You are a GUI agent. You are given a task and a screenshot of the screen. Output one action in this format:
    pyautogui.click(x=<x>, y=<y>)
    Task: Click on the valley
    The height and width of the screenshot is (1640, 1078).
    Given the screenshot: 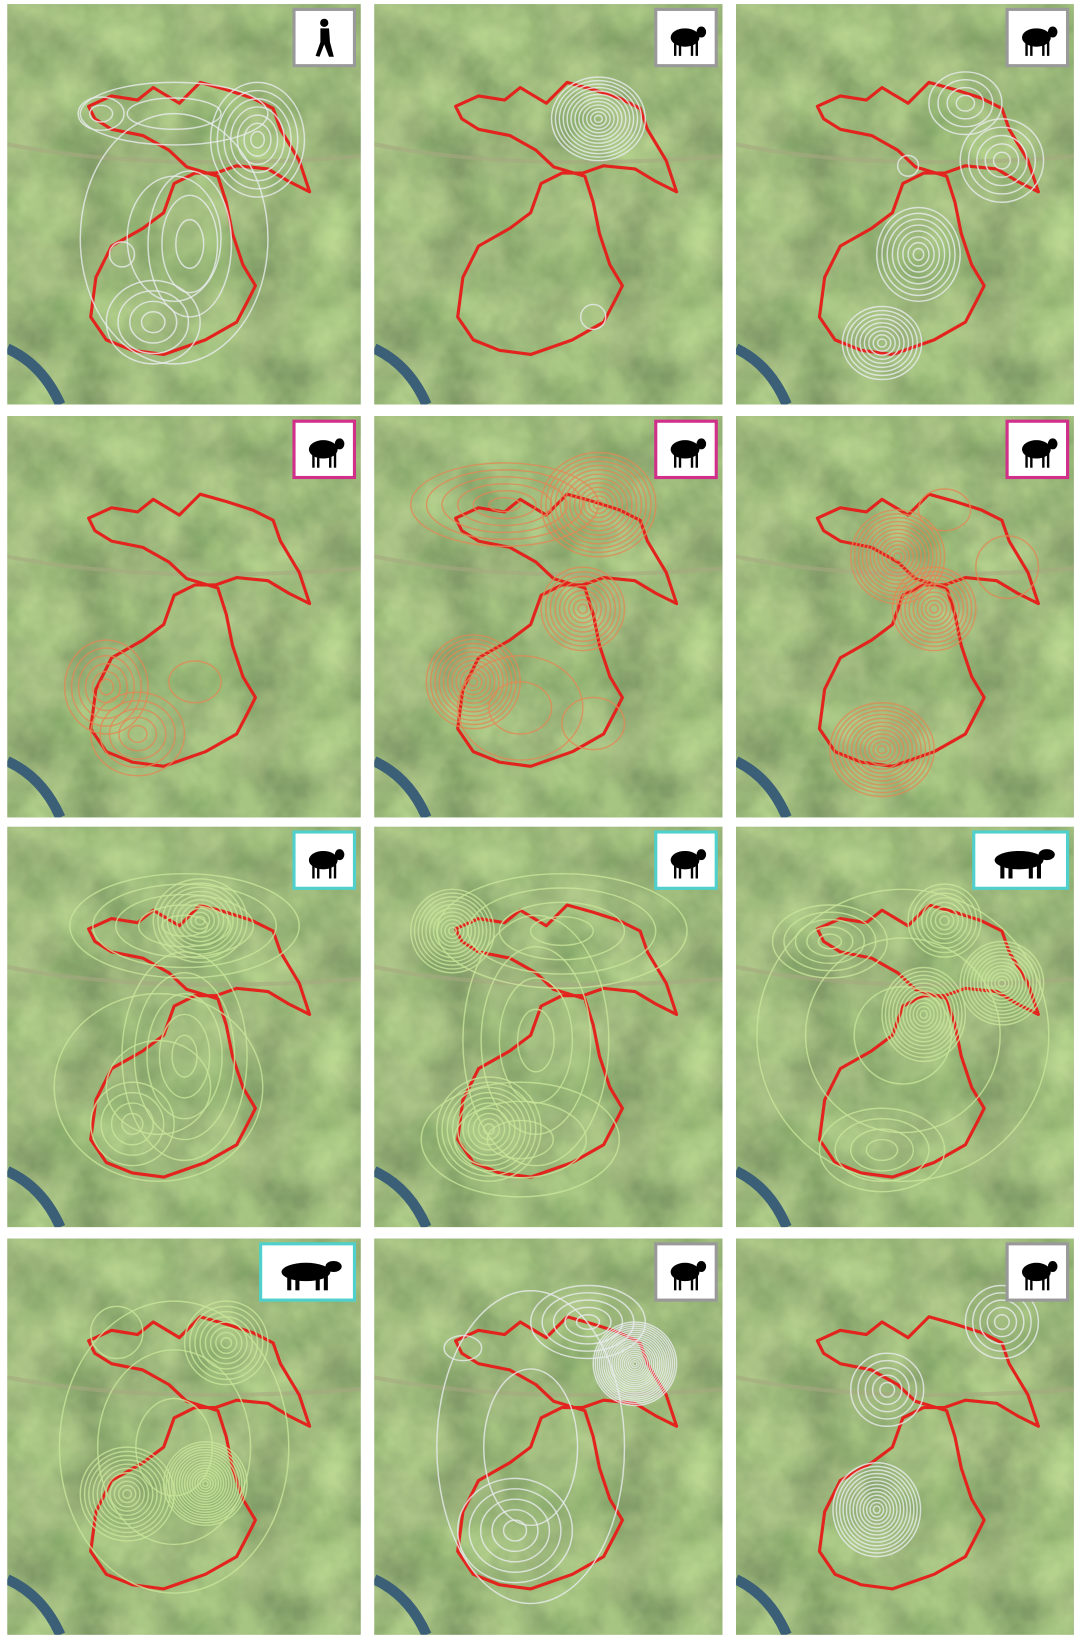 What is the action you would take?
    pyautogui.click(x=184, y=975)
    